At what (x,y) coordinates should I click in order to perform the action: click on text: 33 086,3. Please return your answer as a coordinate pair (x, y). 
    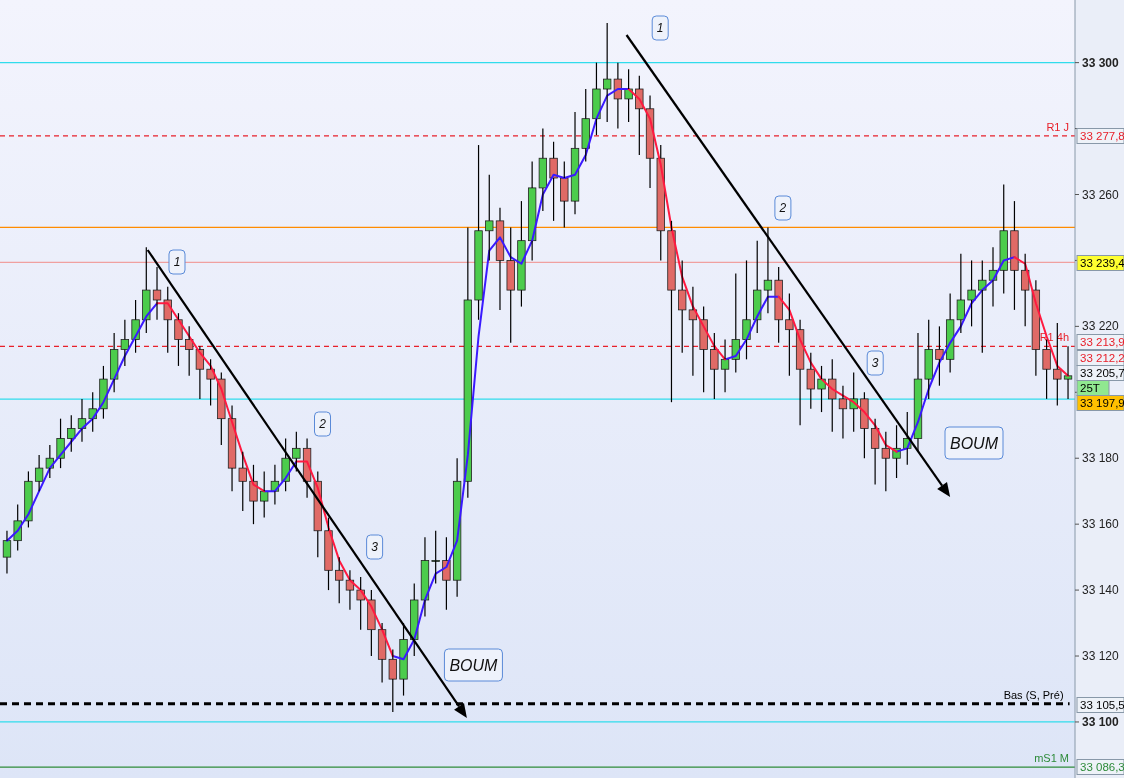
    Looking at the image, I should click on (1102, 767).